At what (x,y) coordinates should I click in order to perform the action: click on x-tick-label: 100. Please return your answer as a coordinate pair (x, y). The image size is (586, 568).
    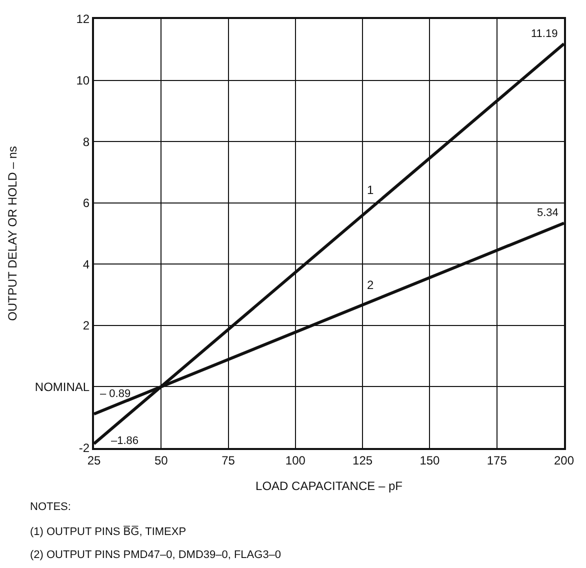
    Looking at the image, I should click on (295, 460).